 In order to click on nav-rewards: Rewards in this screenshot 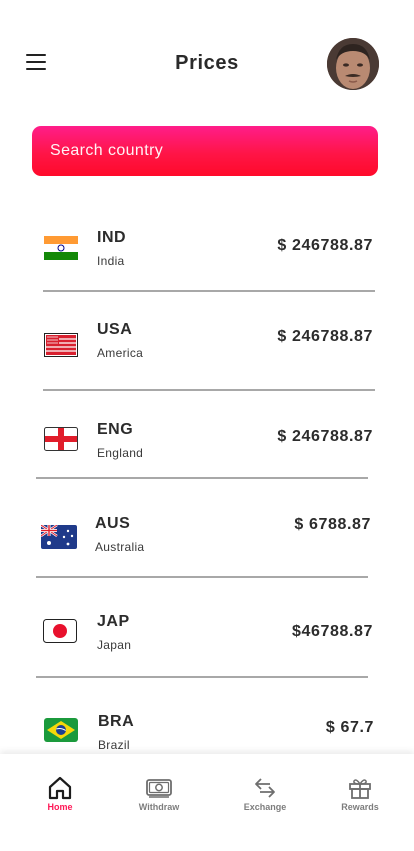, I will do `click(360, 802)`.